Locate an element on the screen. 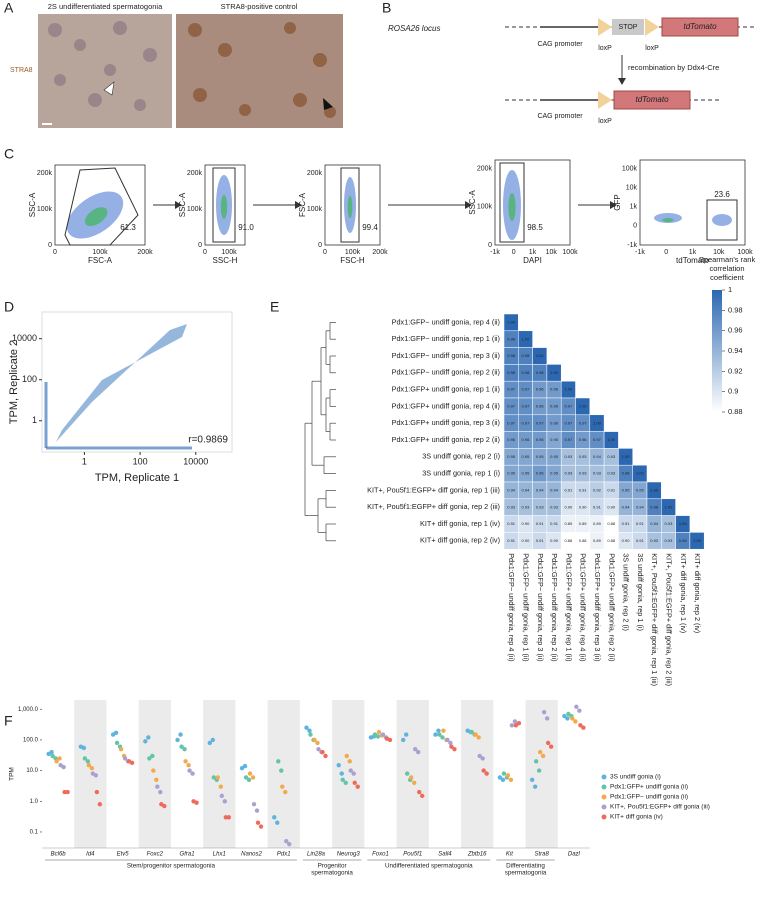 This screenshot has height=903, width=760. arrow is located at coordinates (613, 205).